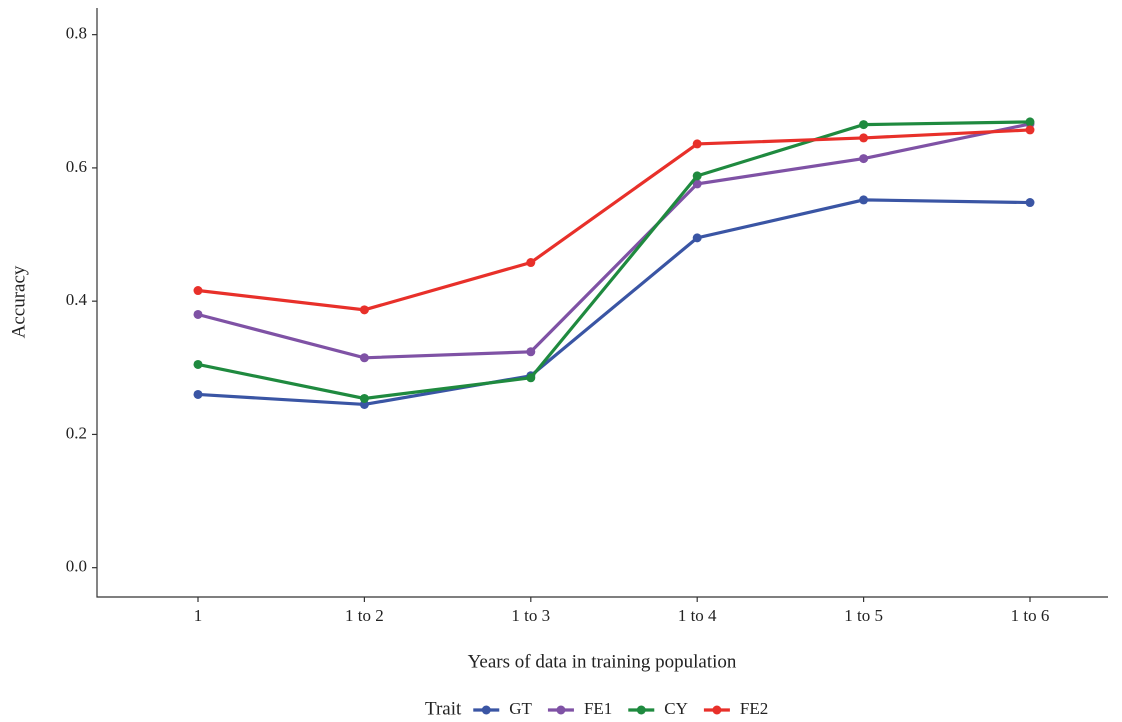 This screenshot has height=722, width=1122. Describe the element at coordinates (676, 708) in the screenshot. I see `legend-label: CY` at that location.